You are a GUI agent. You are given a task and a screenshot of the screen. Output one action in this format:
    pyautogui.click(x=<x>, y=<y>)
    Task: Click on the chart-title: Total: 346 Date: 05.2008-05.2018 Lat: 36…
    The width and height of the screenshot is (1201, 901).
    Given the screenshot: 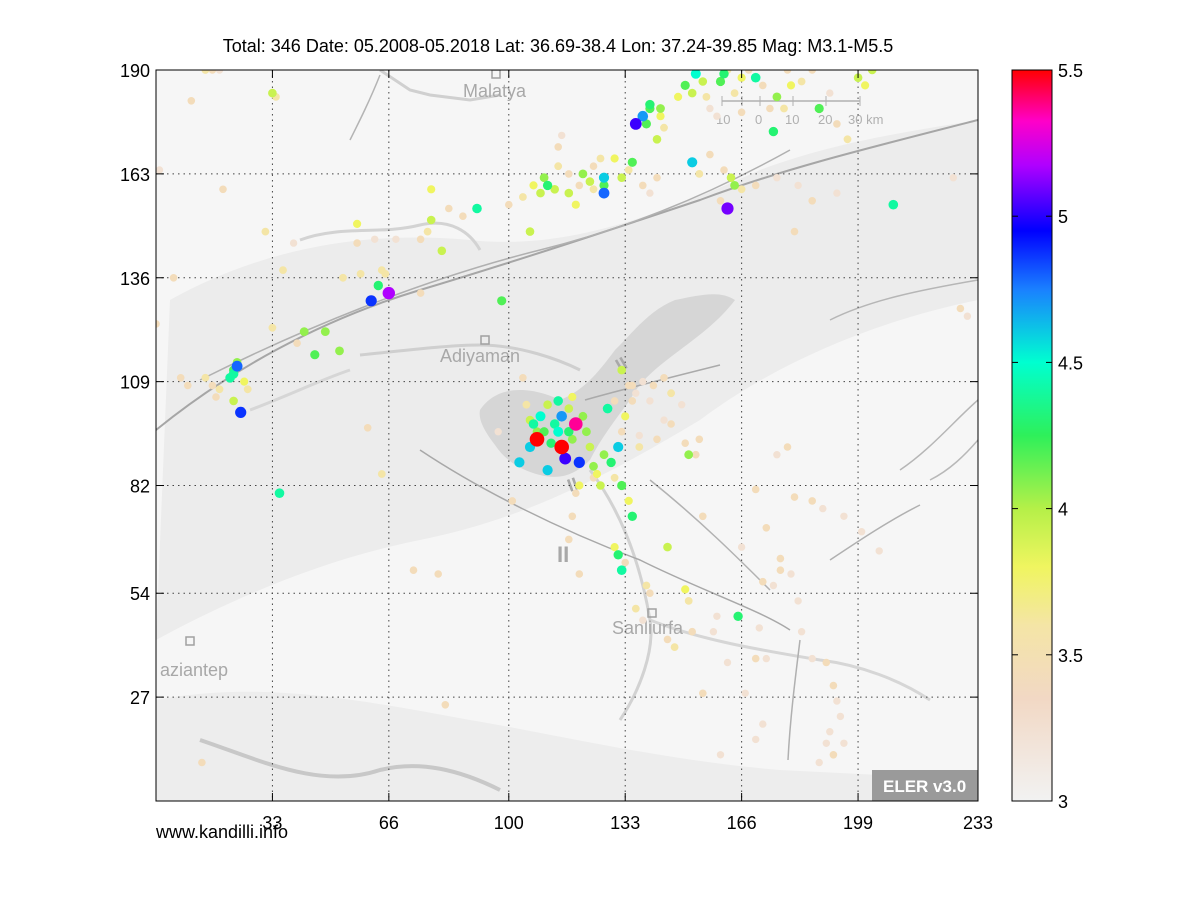 What is the action you would take?
    pyautogui.click(x=558, y=46)
    